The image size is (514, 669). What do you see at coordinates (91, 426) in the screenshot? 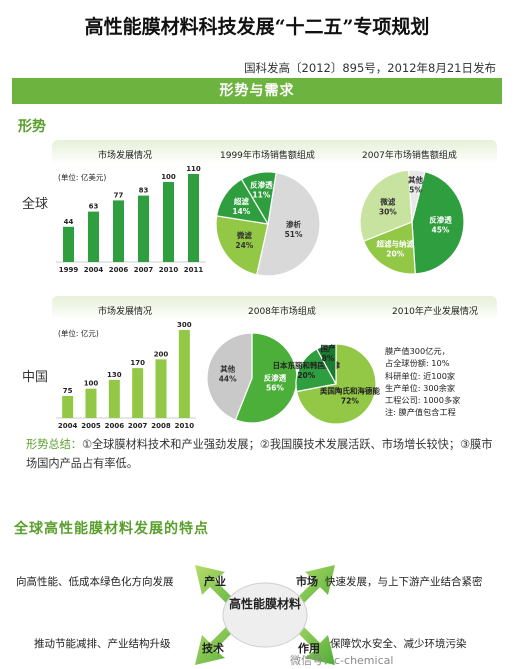
I see `x-tick-label: 2005` at bounding box center [91, 426].